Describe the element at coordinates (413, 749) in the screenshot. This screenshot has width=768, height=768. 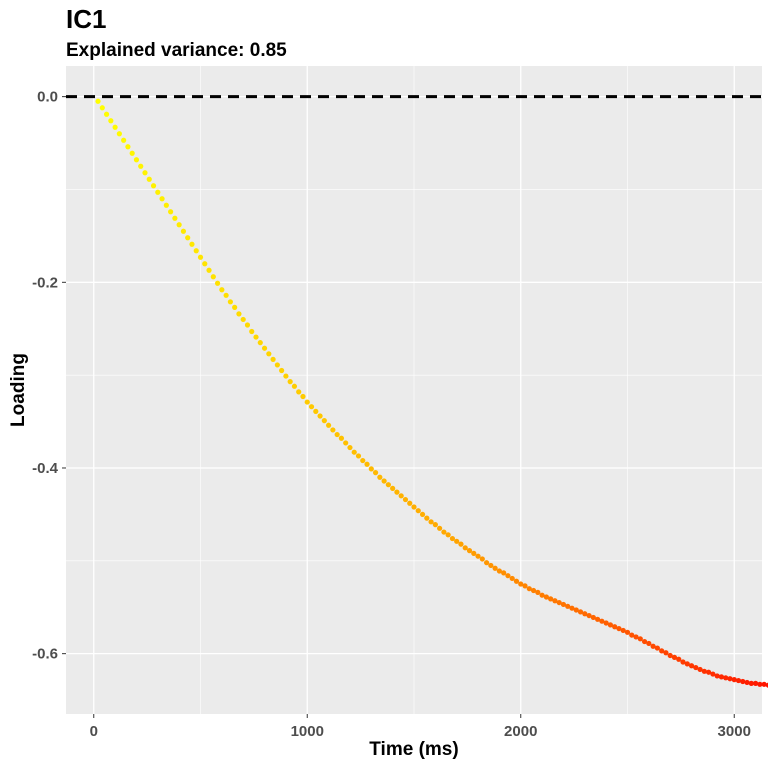
I see `x-axis-title: Time (ms)` at that location.